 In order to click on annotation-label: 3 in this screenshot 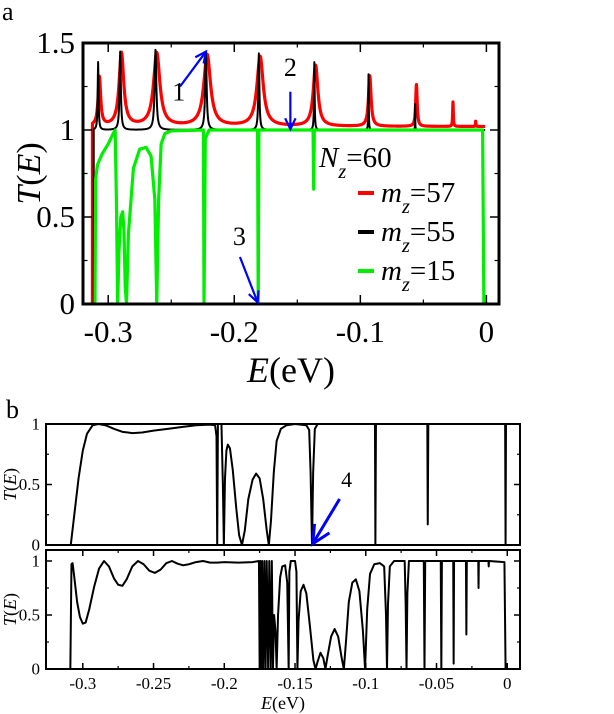, I will do `click(239, 236)`.